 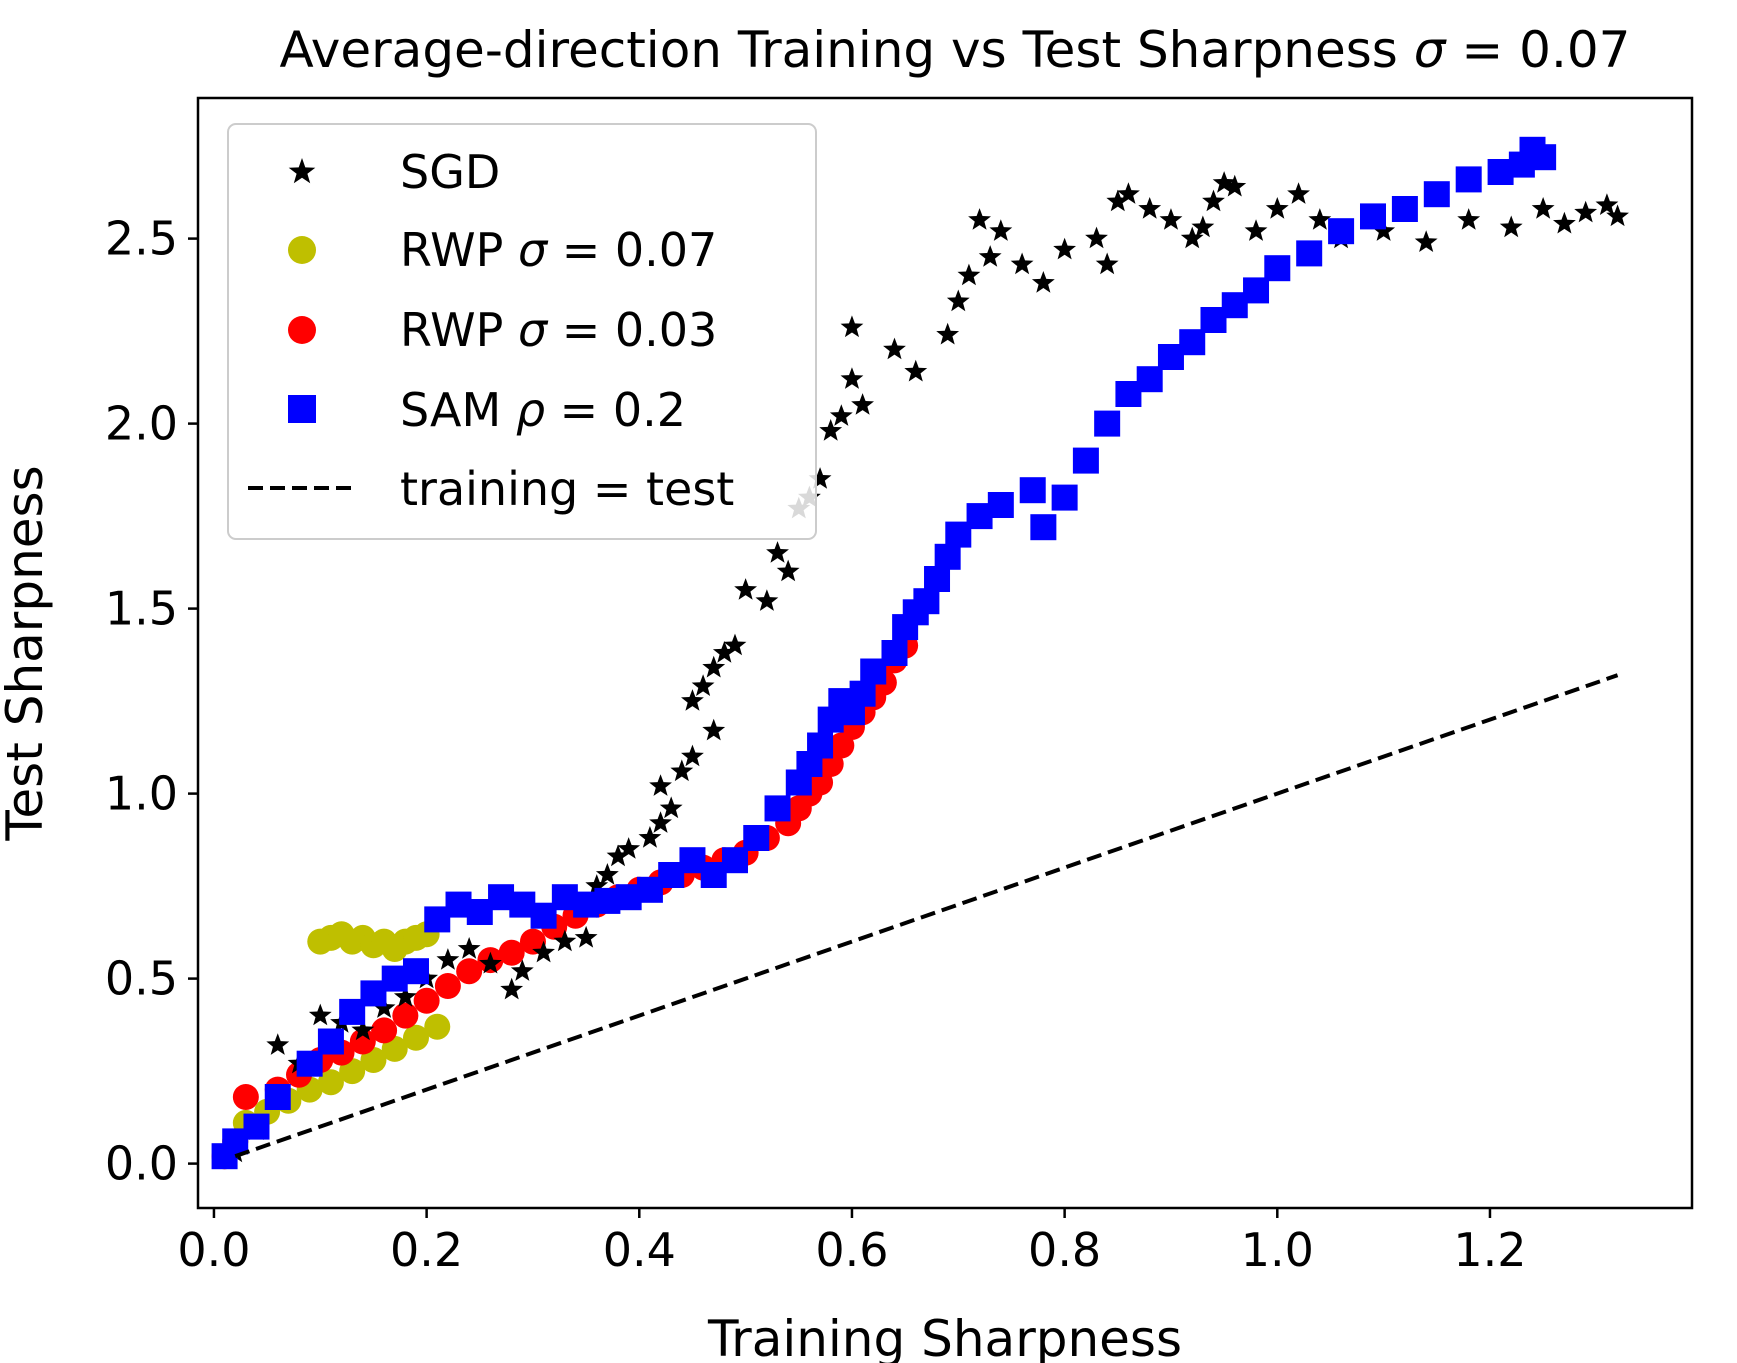 I want to click on legend-sam-square-icon, so click(x=302, y=409).